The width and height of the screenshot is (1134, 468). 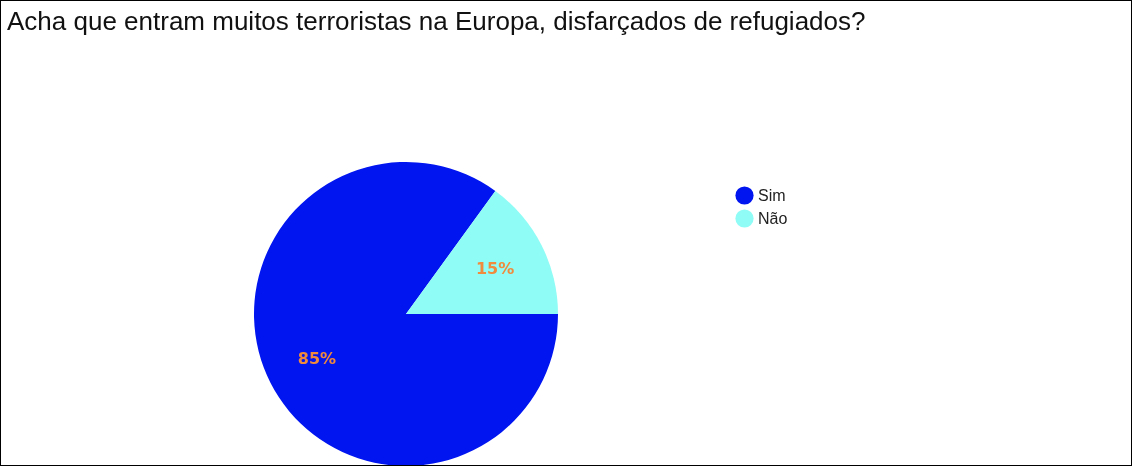 I want to click on pie-slice, so click(x=482, y=252).